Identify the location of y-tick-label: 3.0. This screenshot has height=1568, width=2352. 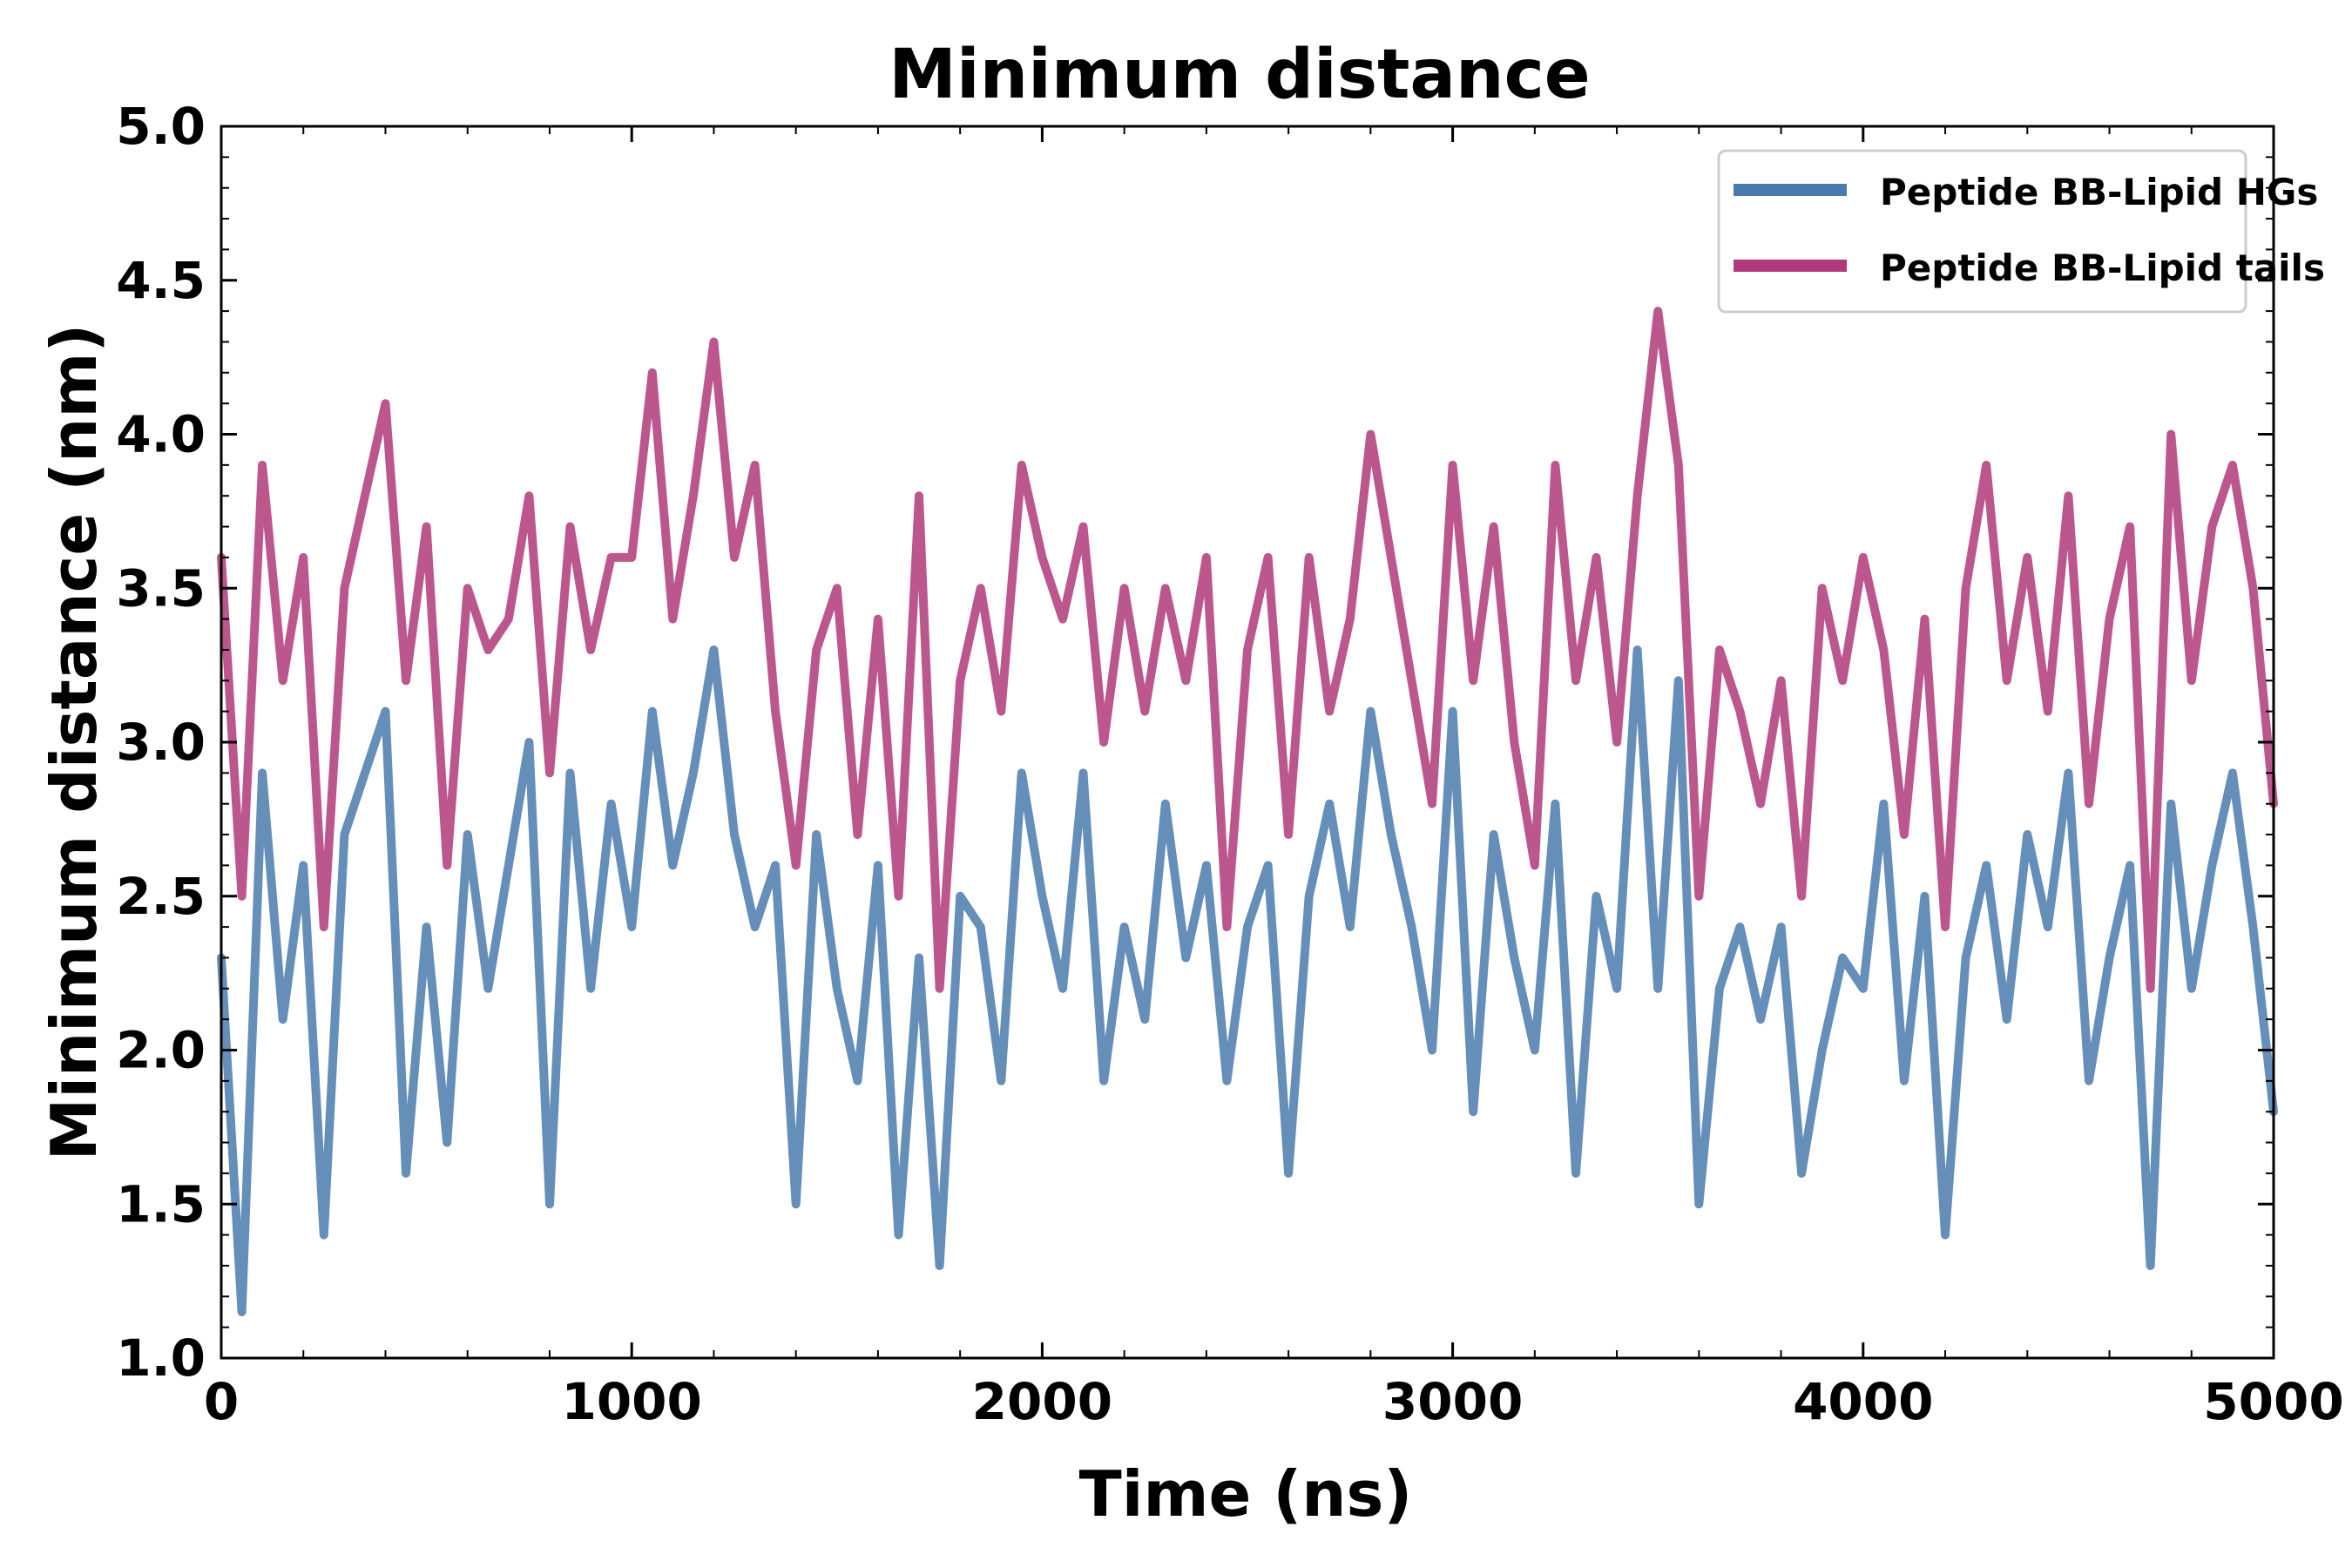
(161, 742).